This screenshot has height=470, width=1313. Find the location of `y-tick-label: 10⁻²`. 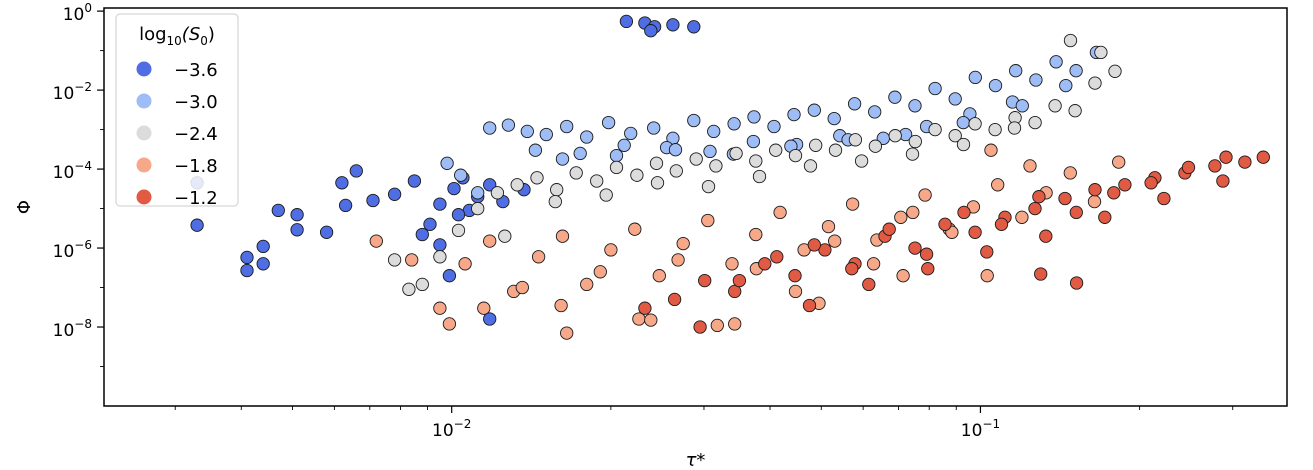

y-tick-label: 10⁻² is located at coordinates (72, 92).